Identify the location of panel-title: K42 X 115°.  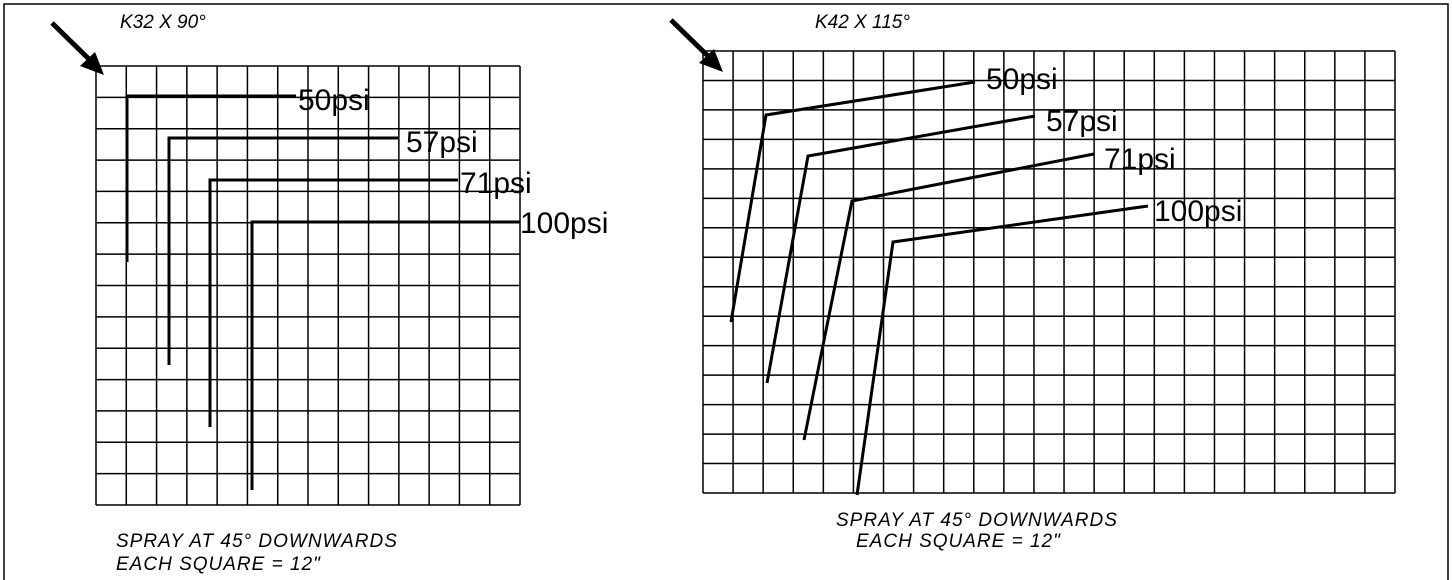
(862, 22).